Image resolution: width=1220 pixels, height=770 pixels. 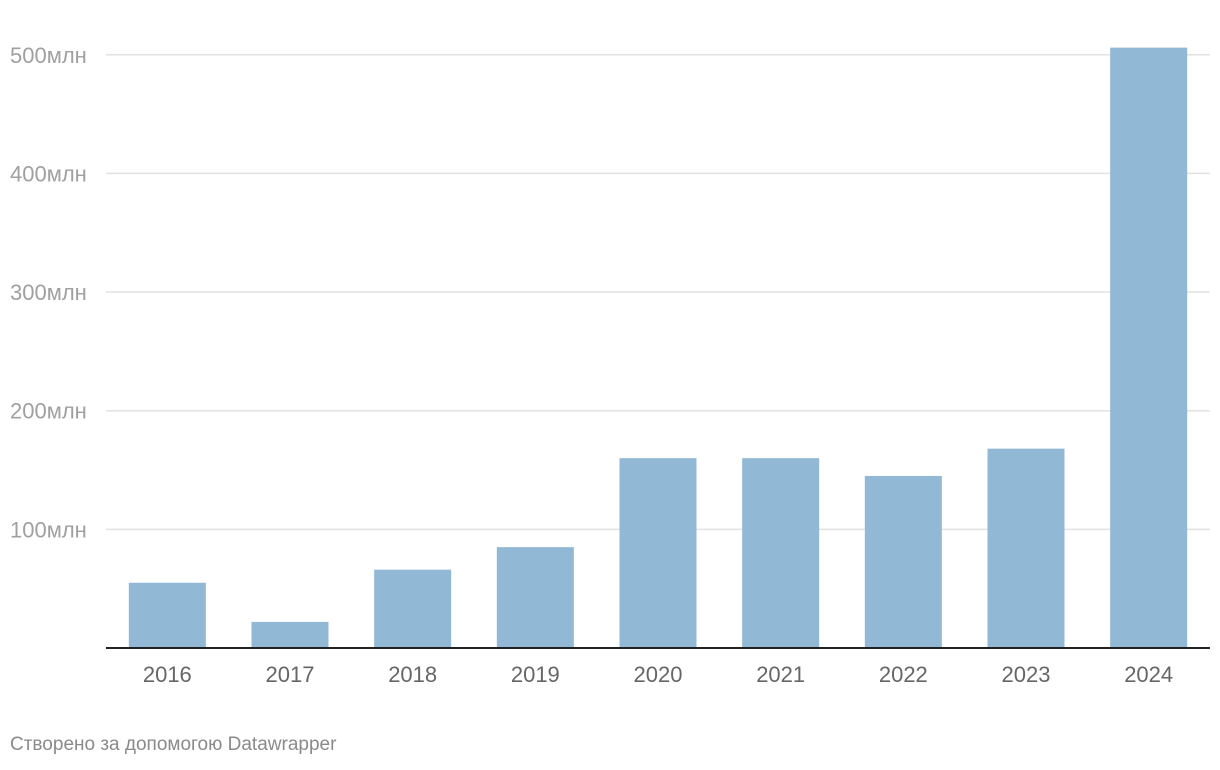 What do you see at coordinates (780, 674) in the screenshot?
I see `x-category-label: 2021` at bounding box center [780, 674].